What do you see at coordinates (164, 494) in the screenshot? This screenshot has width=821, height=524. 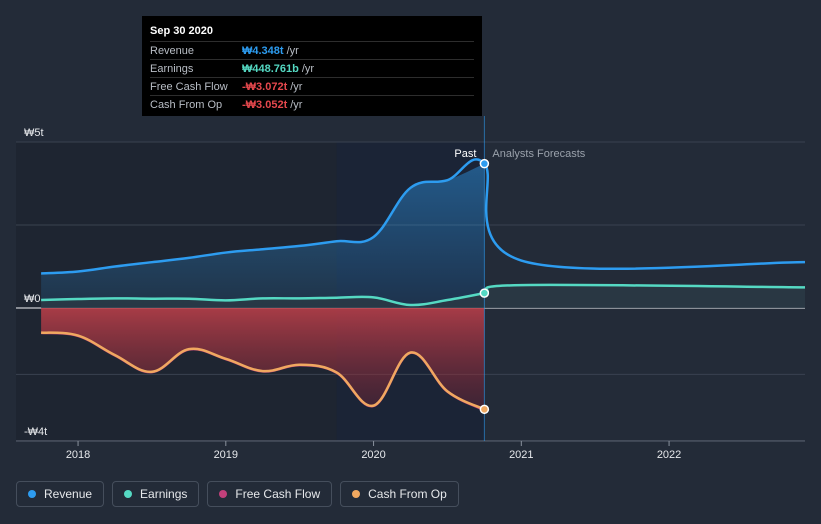 I see `legend-label: Earnings` at bounding box center [164, 494].